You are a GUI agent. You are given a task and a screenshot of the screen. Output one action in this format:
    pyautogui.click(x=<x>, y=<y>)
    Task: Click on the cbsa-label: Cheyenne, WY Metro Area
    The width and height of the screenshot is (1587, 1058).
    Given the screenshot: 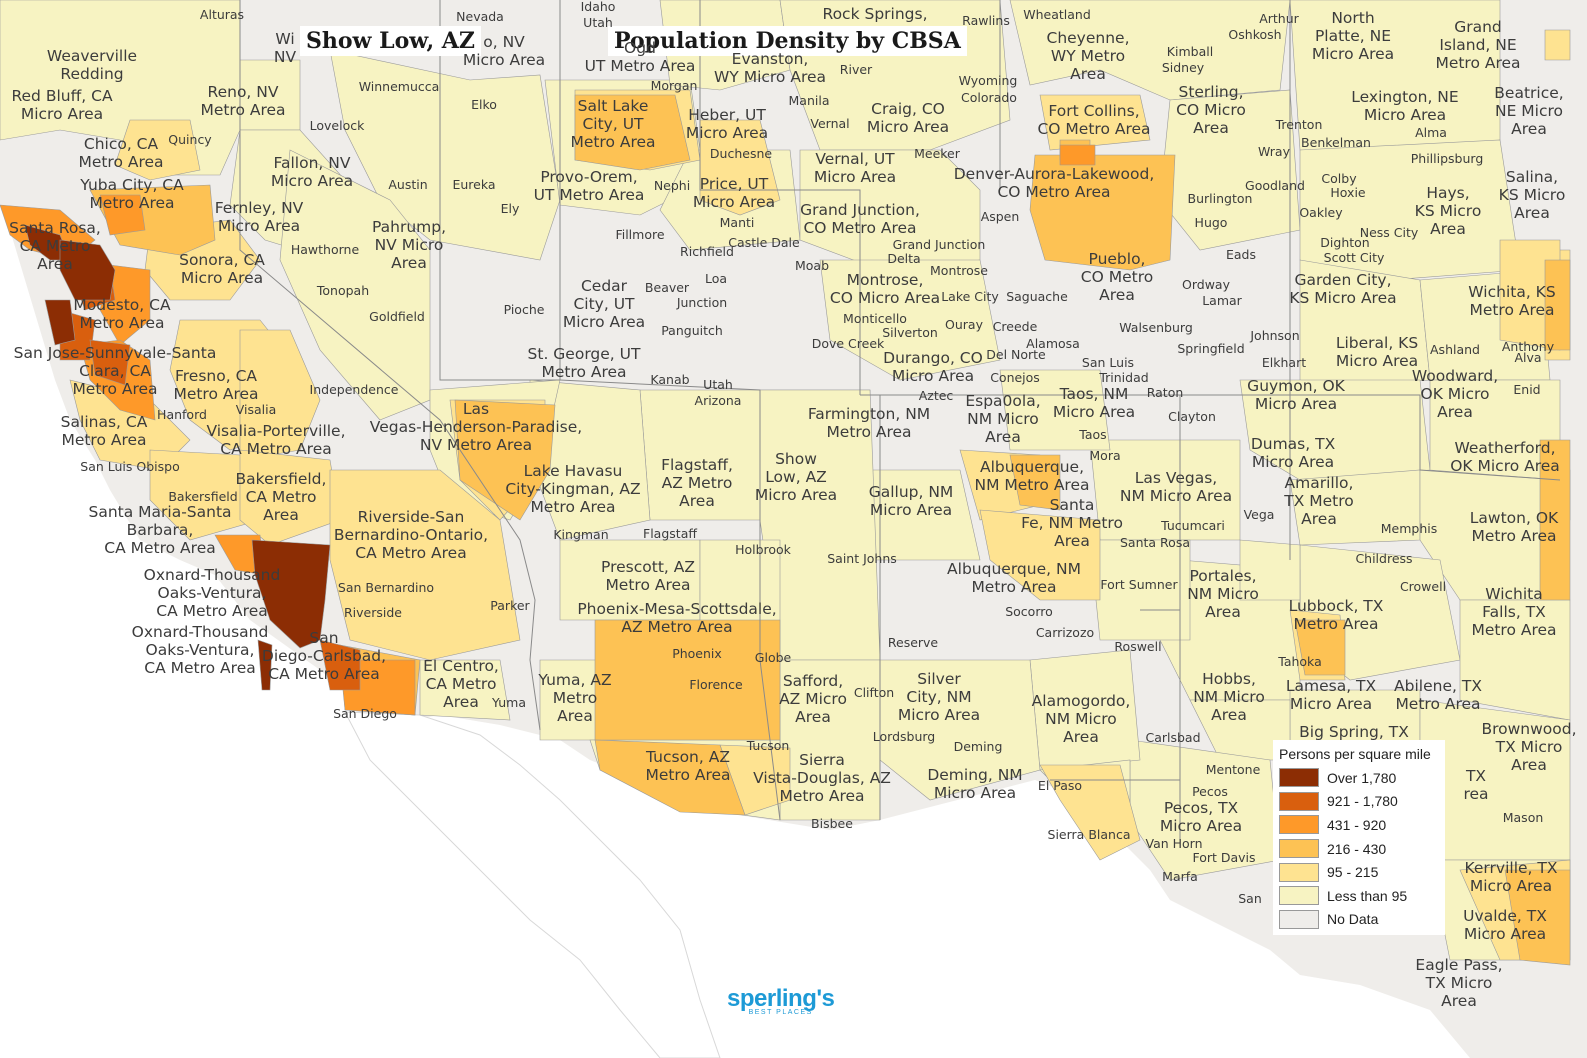 What is the action you would take?
    pyautogui.click(x=1088, y=56)
    